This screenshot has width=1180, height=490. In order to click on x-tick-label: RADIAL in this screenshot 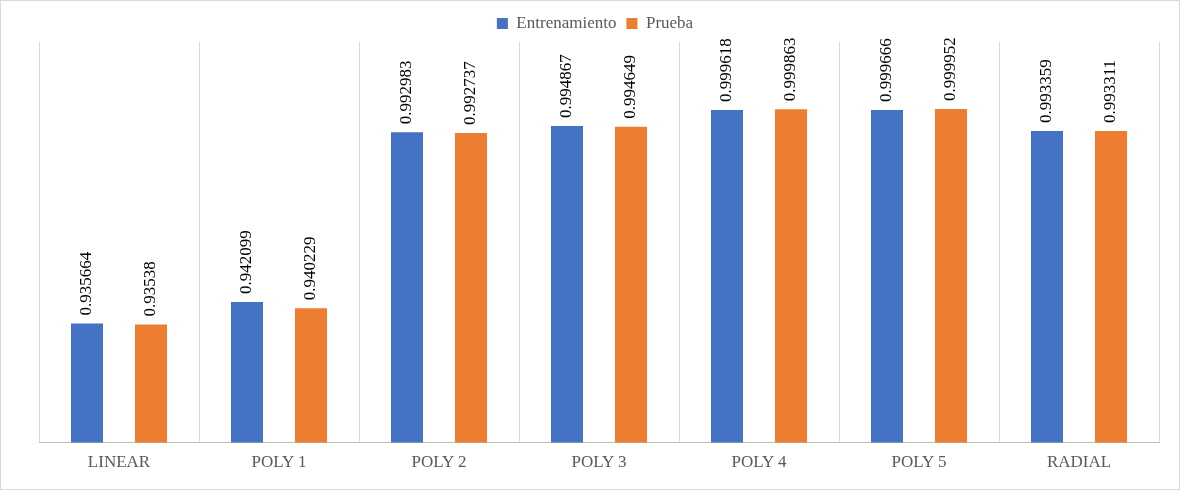, I will do `click(1079, 462)`.